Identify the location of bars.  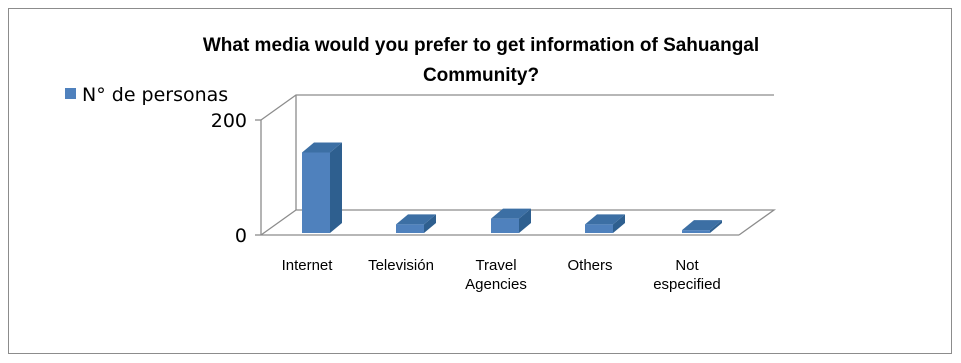
(512, 187).